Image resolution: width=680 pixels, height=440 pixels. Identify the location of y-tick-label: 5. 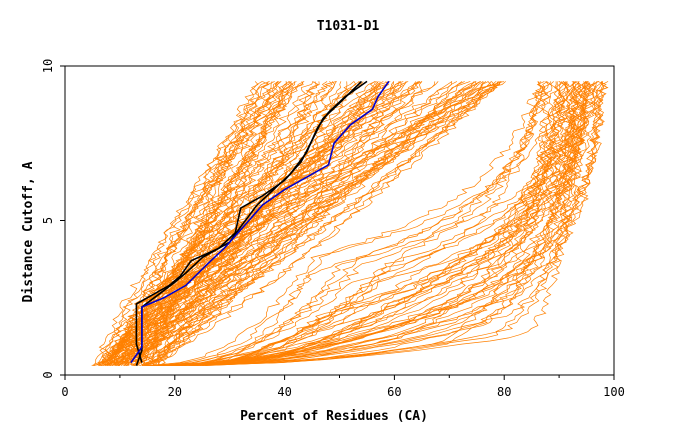
(48, 220).